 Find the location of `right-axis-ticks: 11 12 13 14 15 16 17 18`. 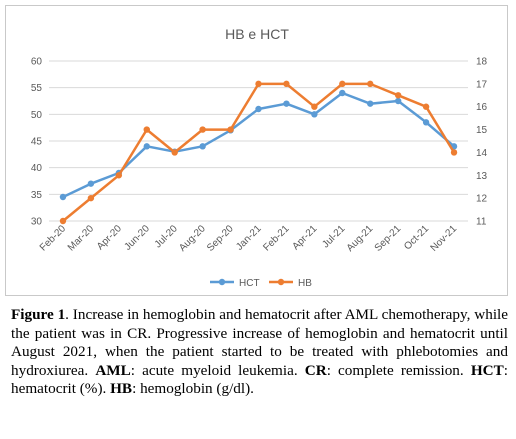

right-axis-ticks: 11 12 13 14 15 16 17 18 is located at coordinates (482, 142).